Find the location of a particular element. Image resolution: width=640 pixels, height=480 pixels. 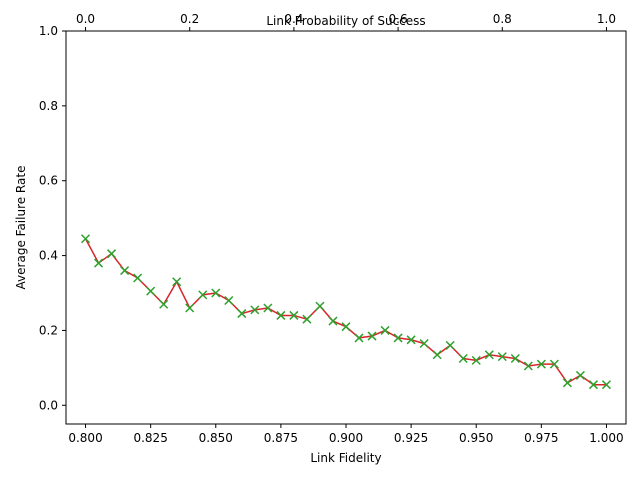

top-tick-label: 0.8 is located at coordinates (502, 19).